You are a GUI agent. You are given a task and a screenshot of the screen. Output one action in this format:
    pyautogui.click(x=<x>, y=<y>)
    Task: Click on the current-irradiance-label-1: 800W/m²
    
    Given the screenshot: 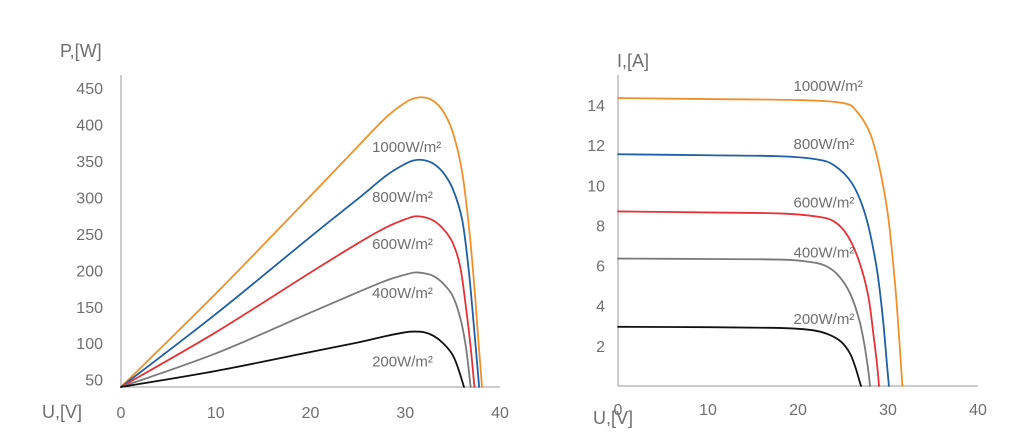 What is the action you would take?
    pyautogui.click(x=824, y=144)
    